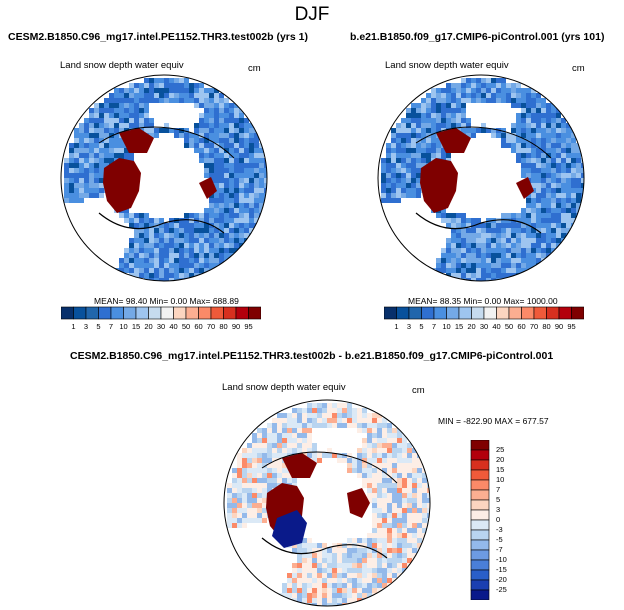 This screenshot has width=624, height=610. What do you see at coordinates (578, 68) in the screenshot?
I see `panel-right-units-label: cm` at bounding box center [578, 68].